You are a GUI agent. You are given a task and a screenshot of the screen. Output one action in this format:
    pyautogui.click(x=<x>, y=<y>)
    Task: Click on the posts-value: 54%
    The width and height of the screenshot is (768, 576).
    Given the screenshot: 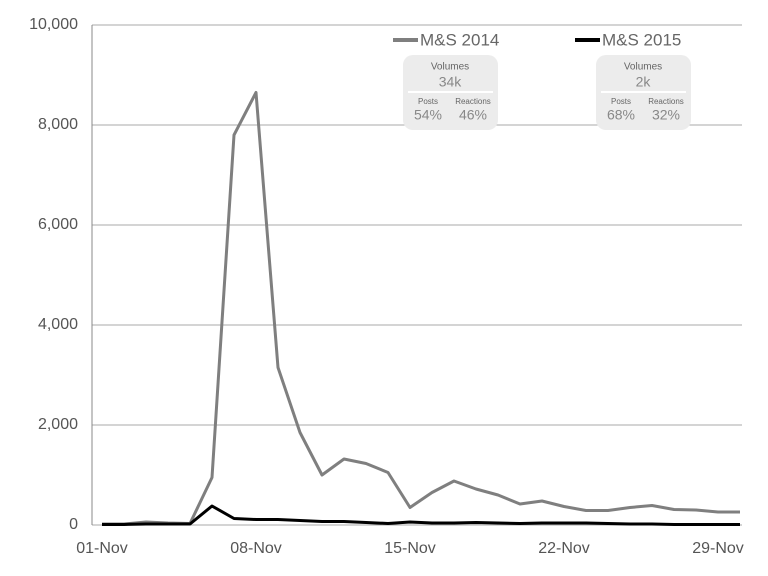 What is the action you would take?
    pyautogui.click(x=428, y=115)
    